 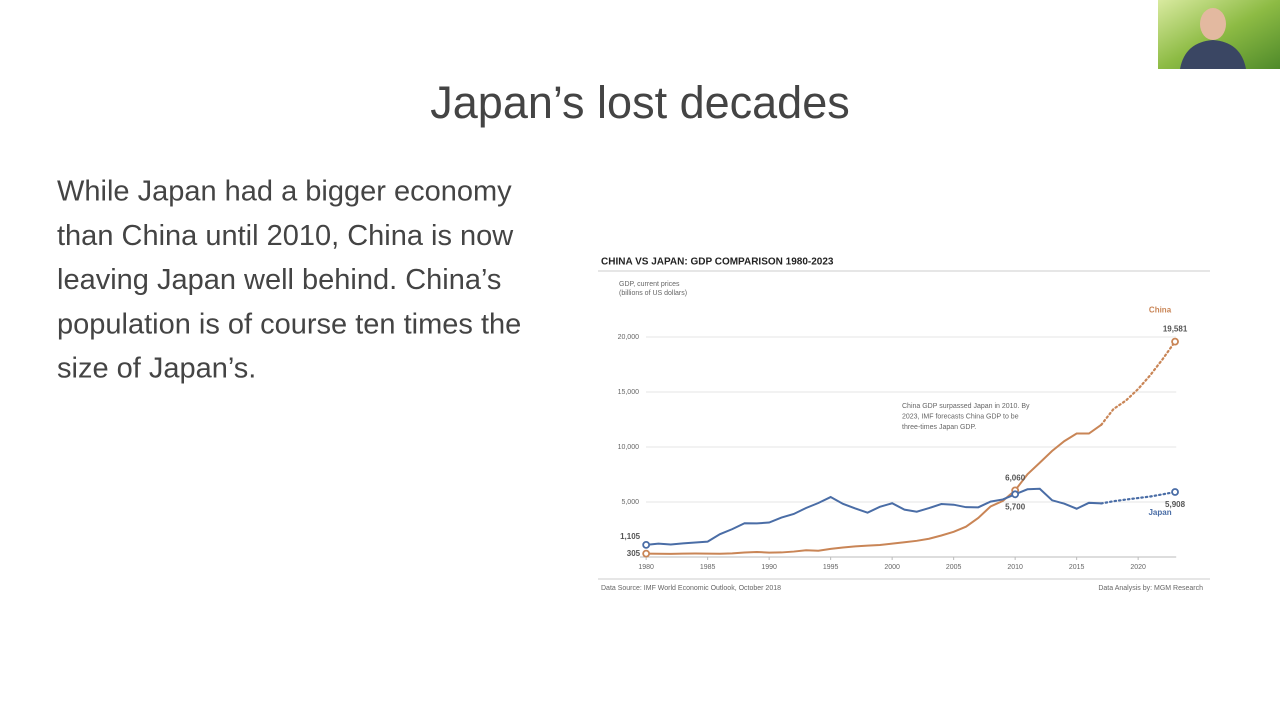 What do you see at coordinates (156, 368) in the screenshot?
I see `body-line: size of Japan’s.` at bounding box center [156, 368].